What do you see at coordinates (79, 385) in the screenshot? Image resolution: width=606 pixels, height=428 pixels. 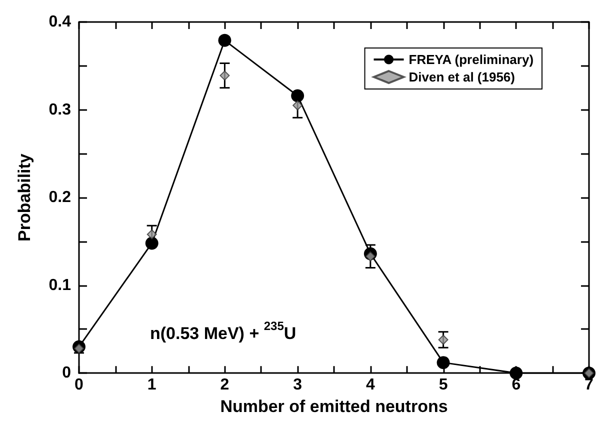 I see `x-tick-label: 0` at bounding box center [79, 385].